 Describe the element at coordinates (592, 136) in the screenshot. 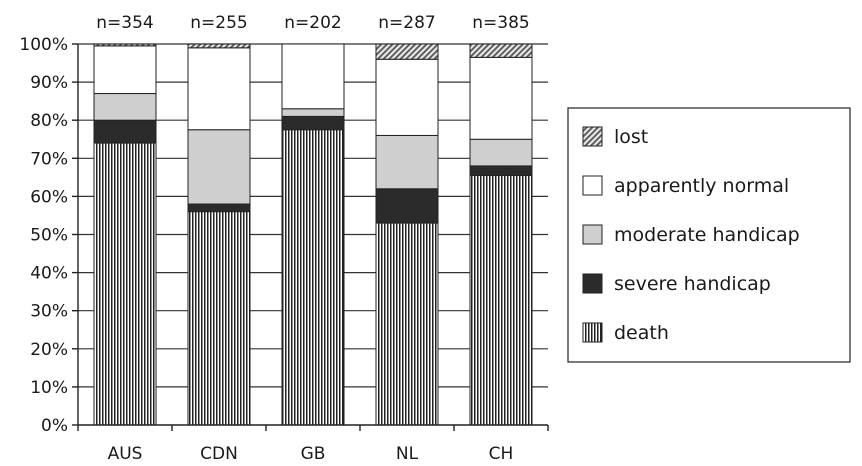

I see `legend-swatch-lost` at that location.